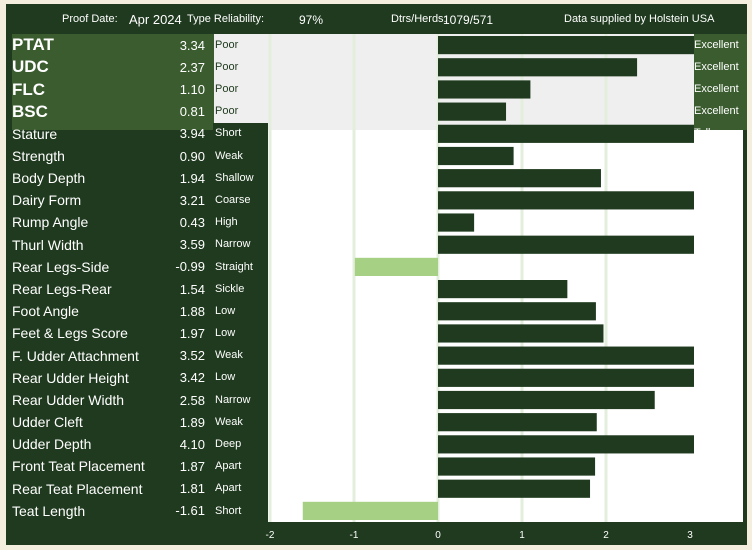 The height and width of the screenshot is (550, 752). I want to click on high-label: Long, so click(706, 510).